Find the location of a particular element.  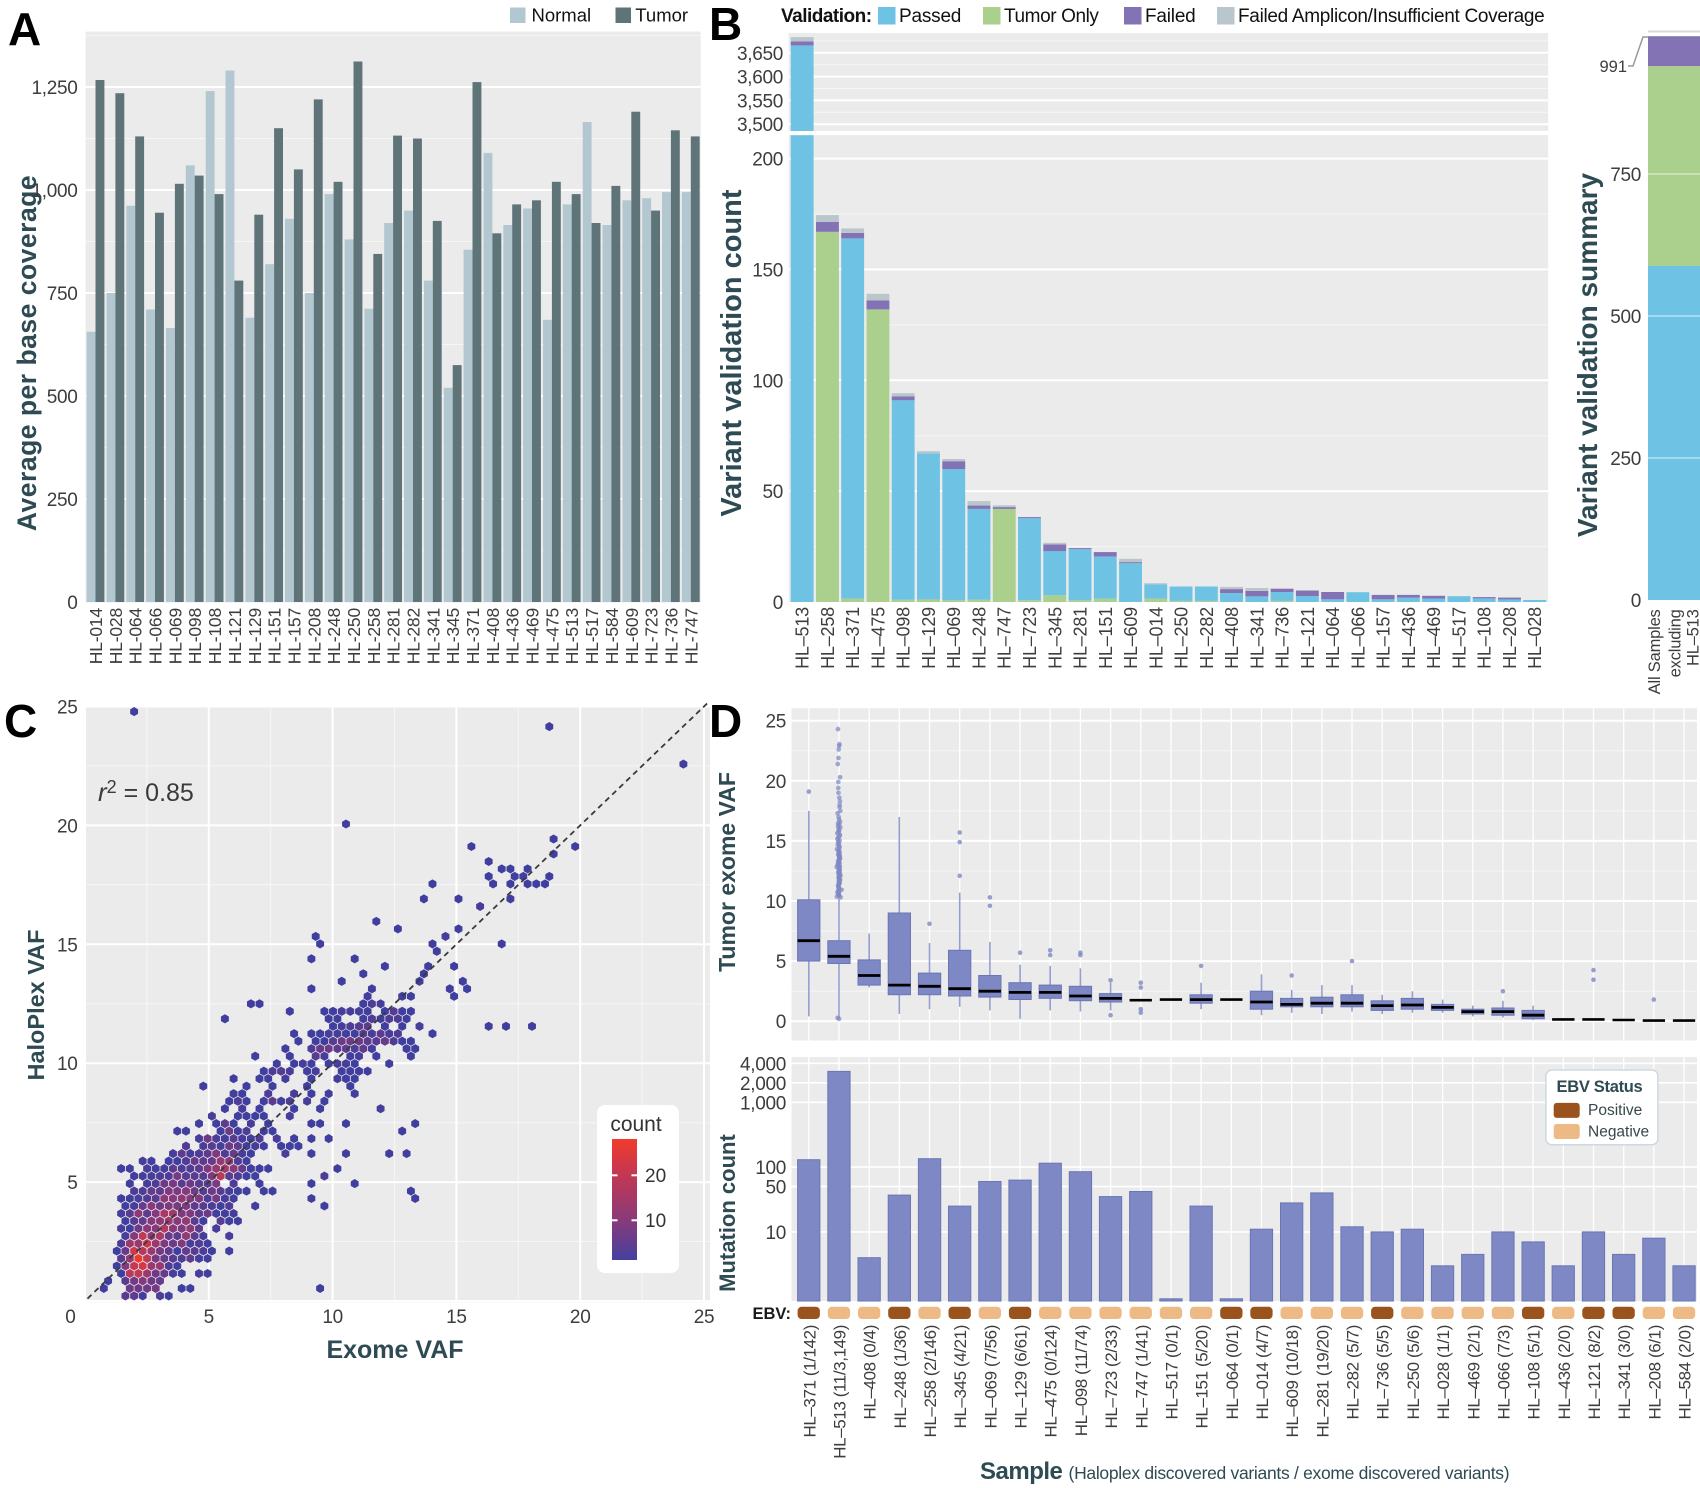

svg-text: HL-469 is located at coordinates (533, 636).